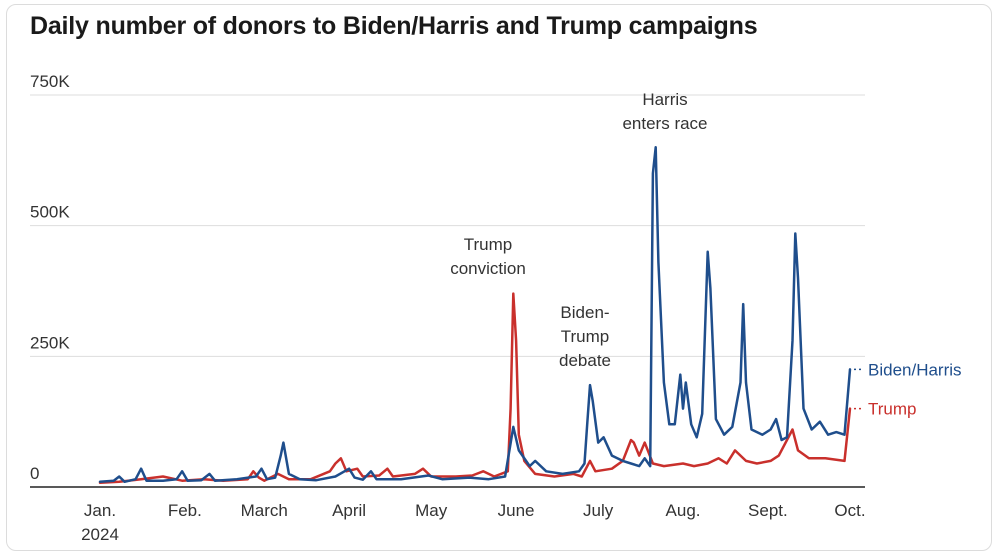 This screenshot has height=557, width=1000. Describe the element at coordinates (50, 342) in the screenshot. I see `y-tick-label: 250K` at that location.